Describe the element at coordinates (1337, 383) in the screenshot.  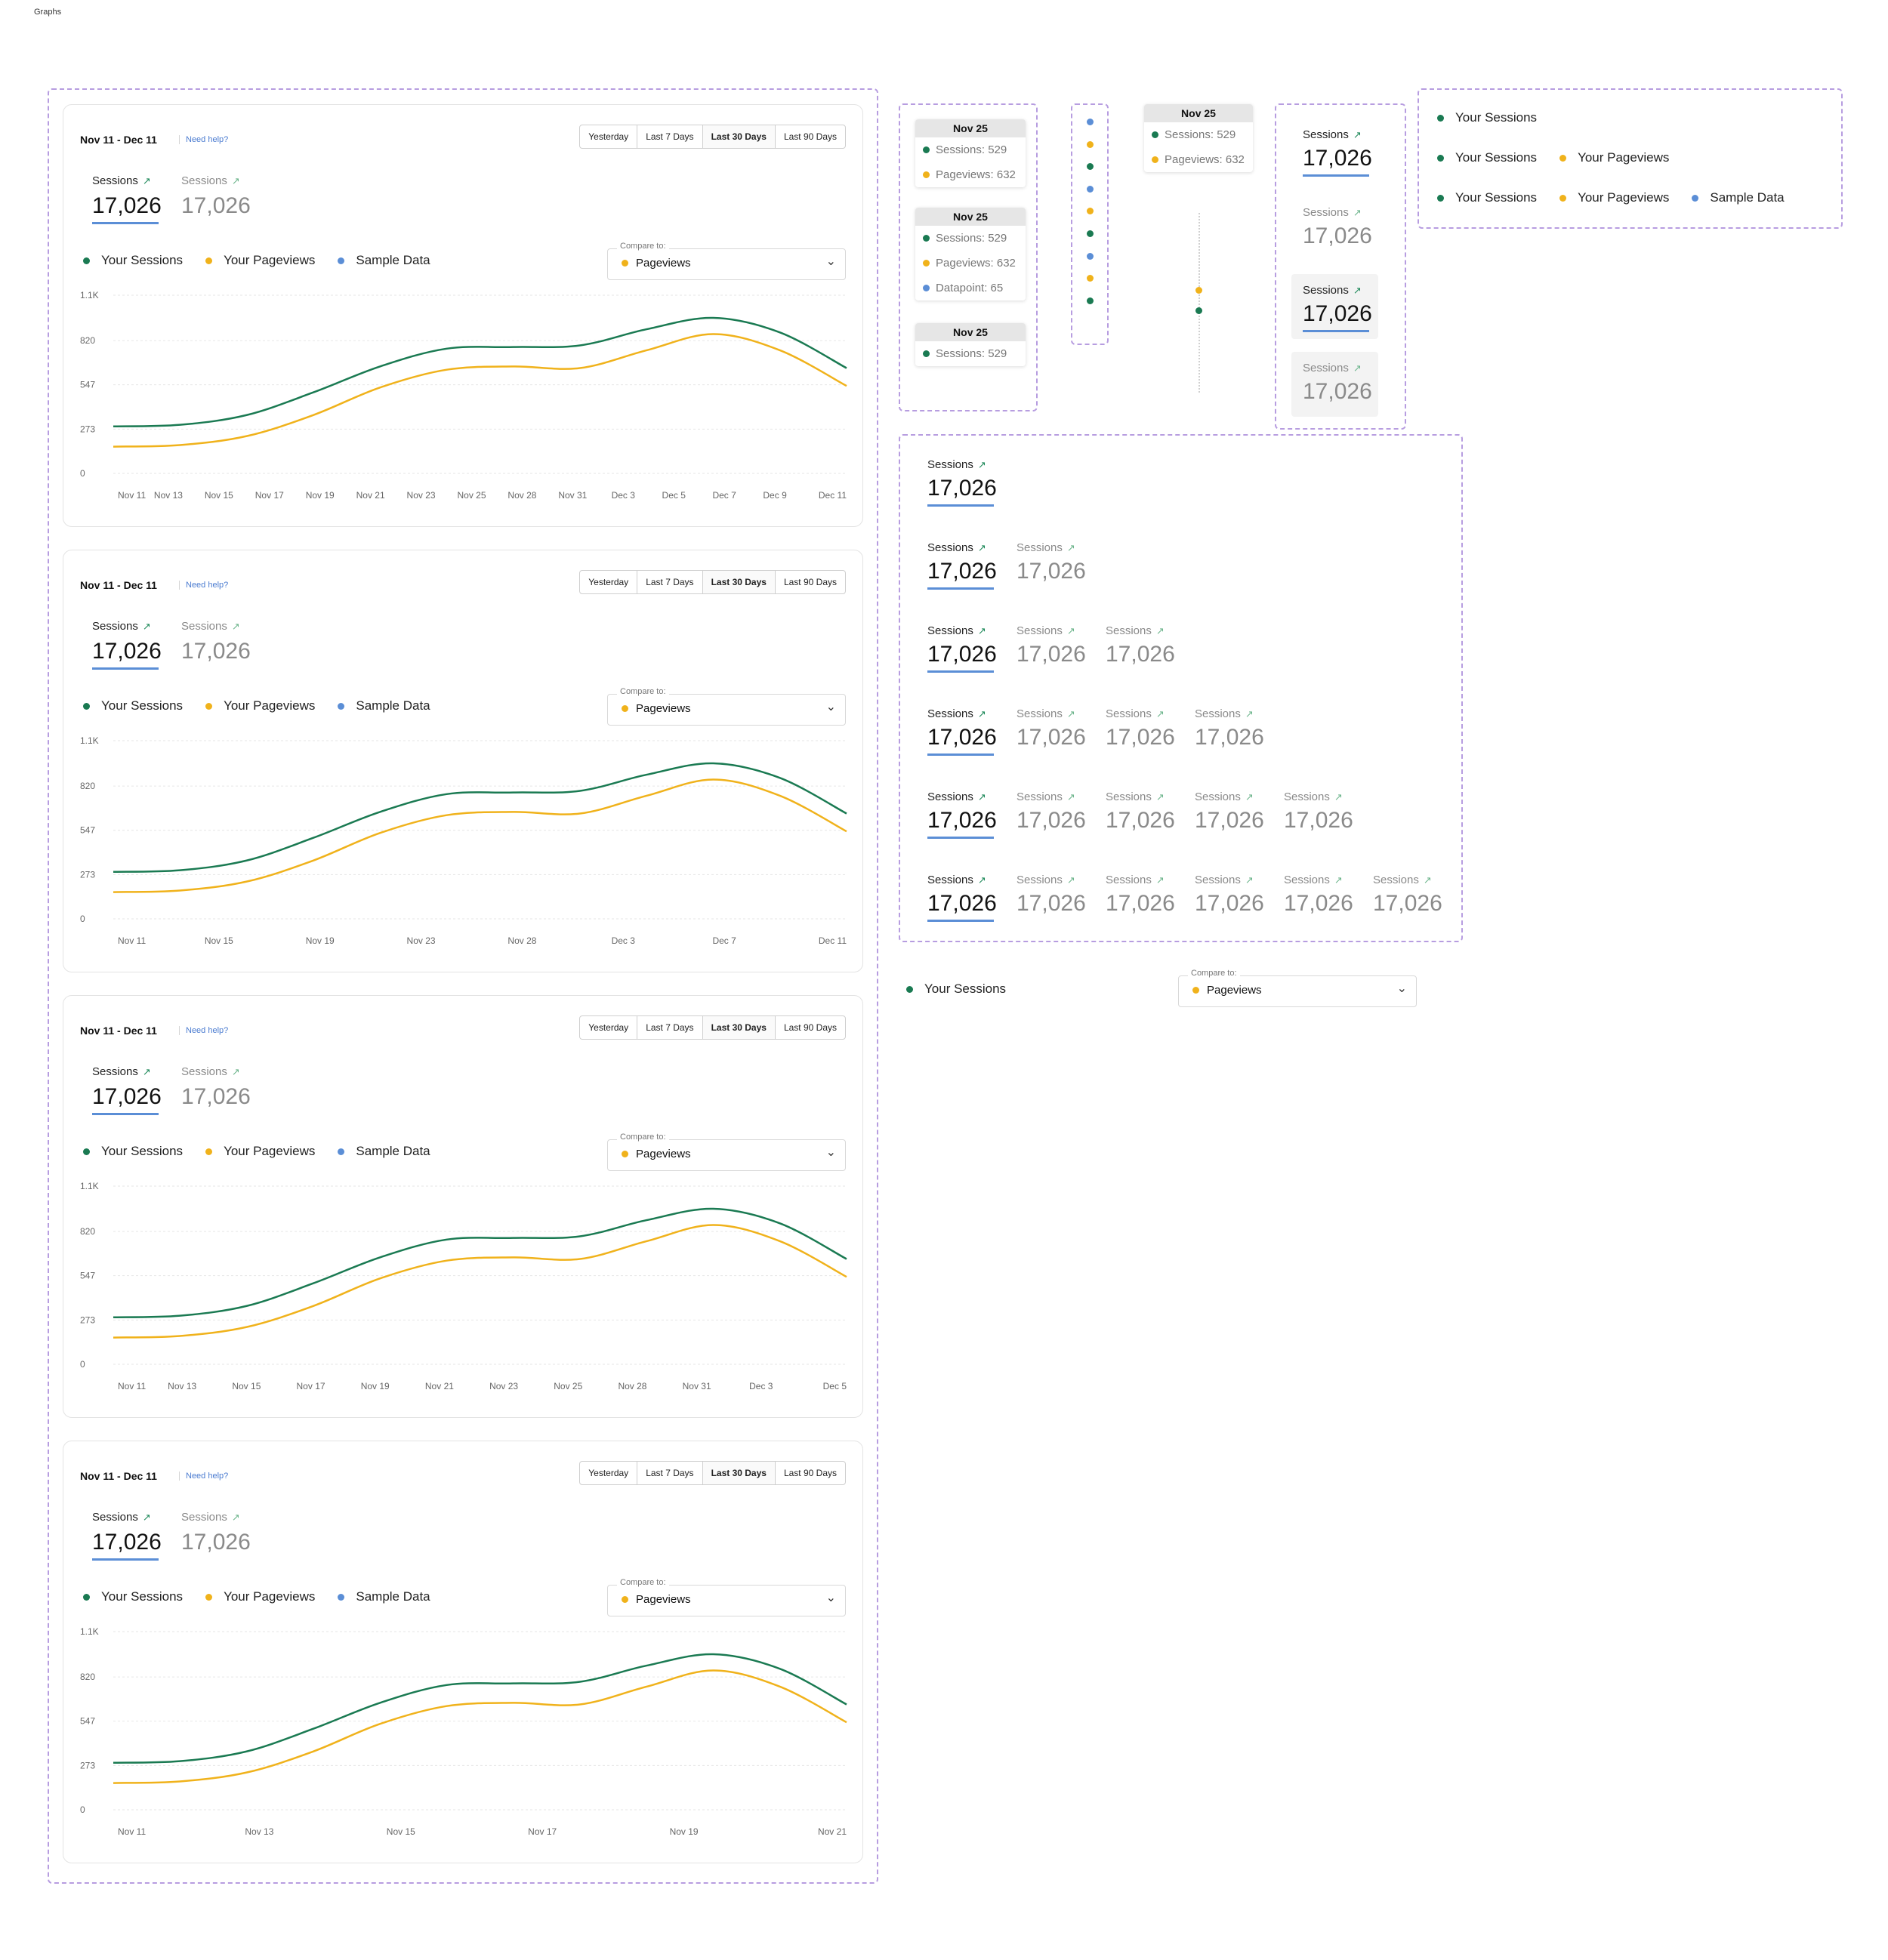
I see `metric-state-inactive-hover: Sessions ↗ 17,026` at that location.